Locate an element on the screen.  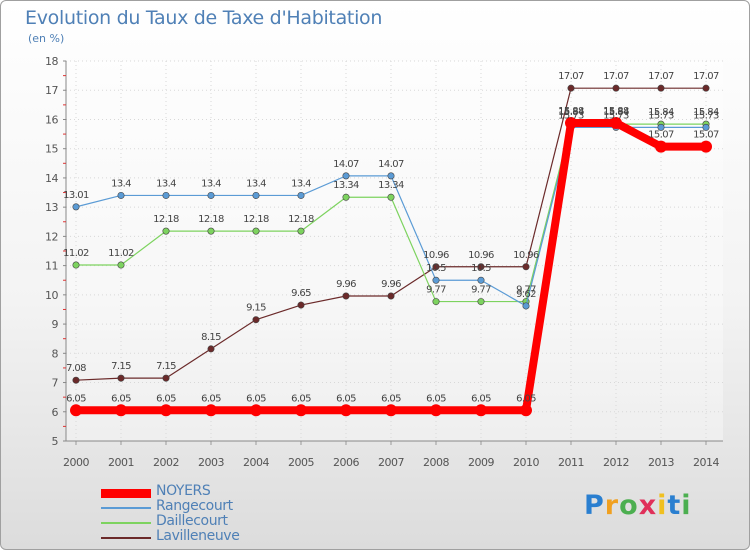
y-tick-label: 17 is located at coordinates (51, 90).